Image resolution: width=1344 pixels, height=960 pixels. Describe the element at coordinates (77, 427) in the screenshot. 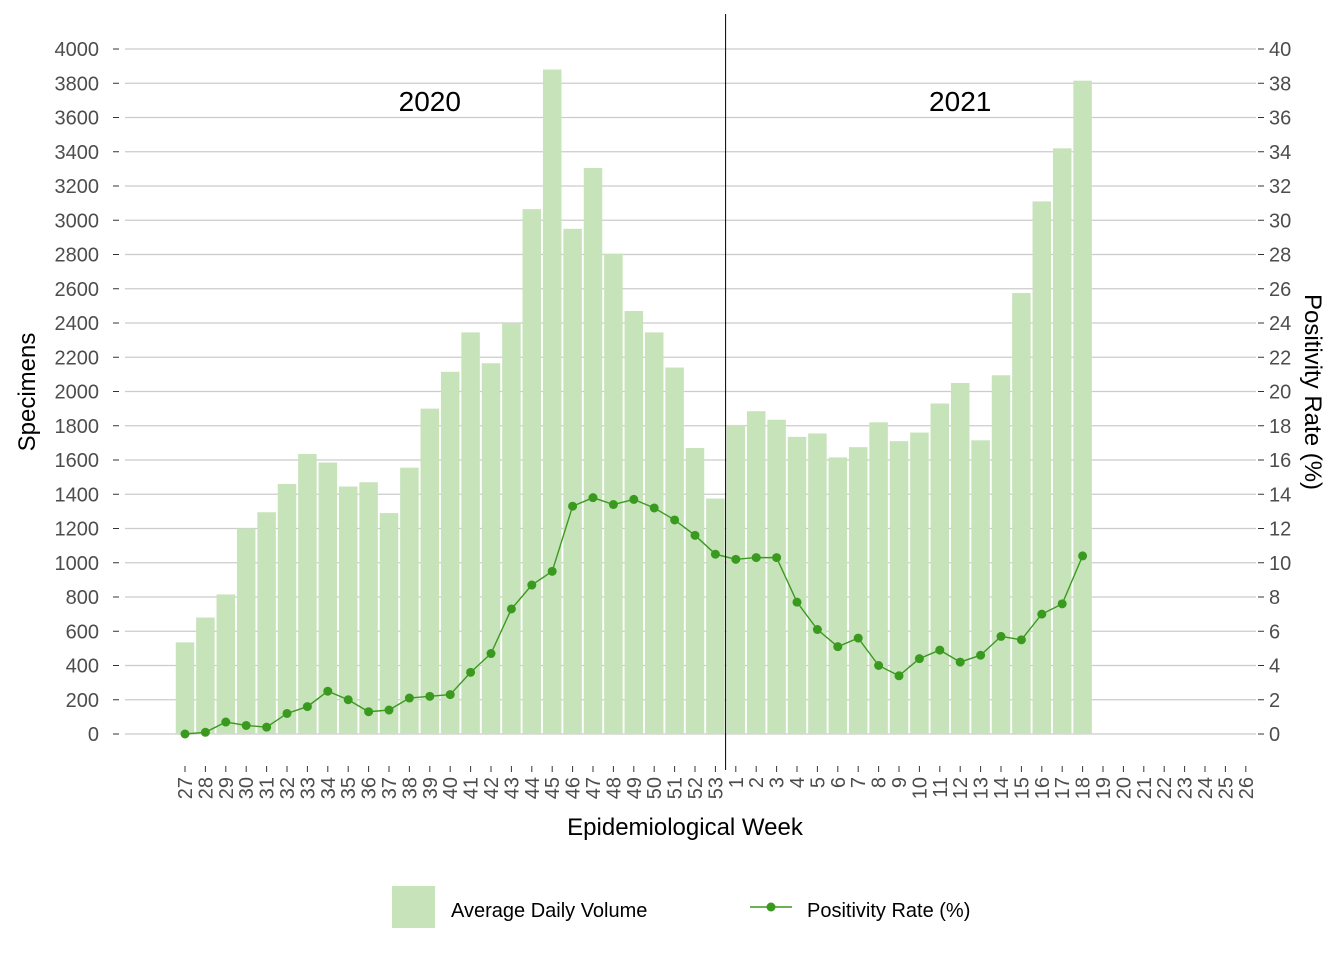

I see `y-tick-label: 1800` at that location.